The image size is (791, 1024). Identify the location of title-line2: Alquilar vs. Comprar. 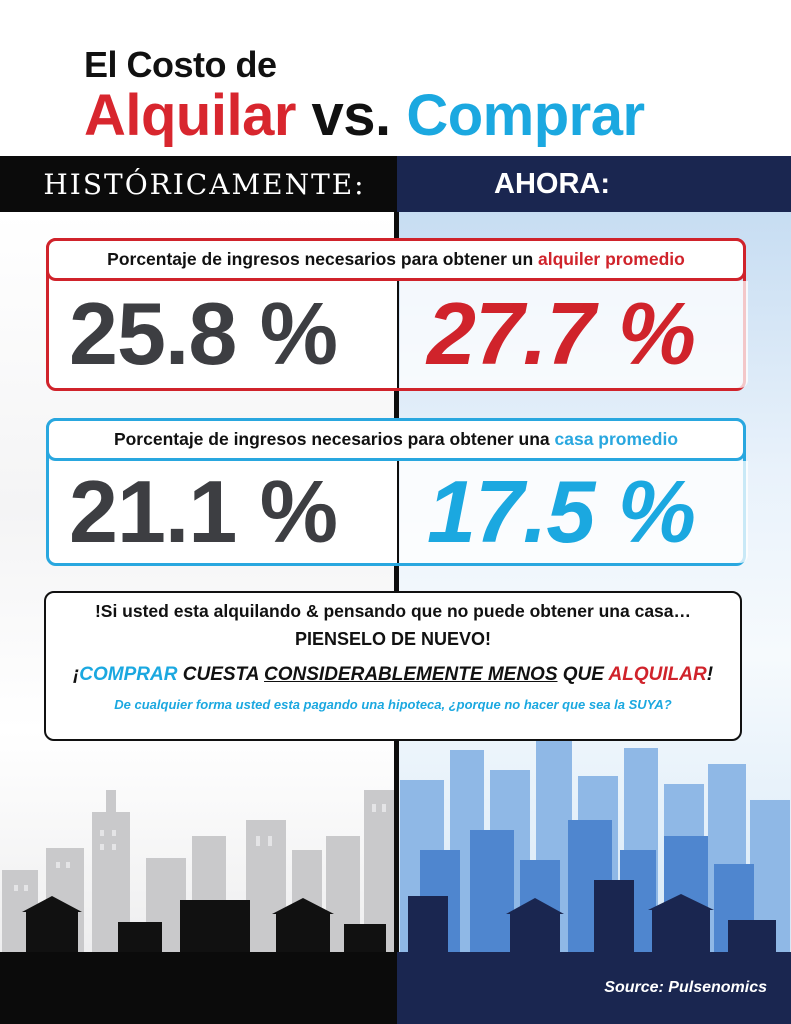
(364, 115).